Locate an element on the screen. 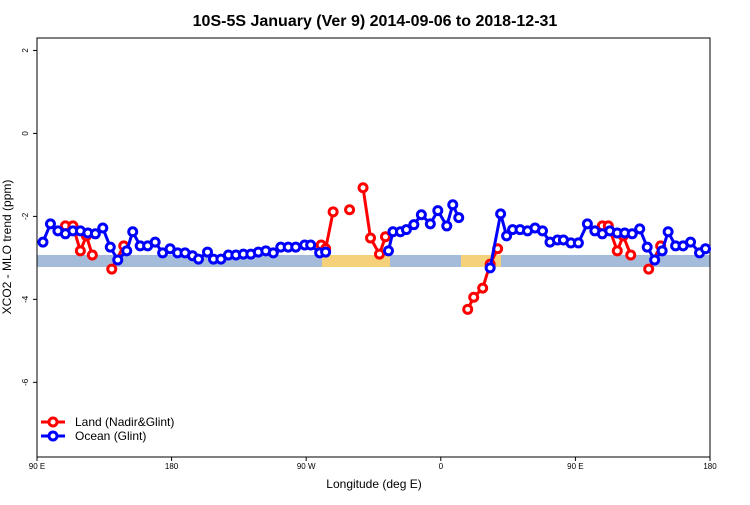 The width and height of the screenshot is (750, 505). x-tick-label: 90 W is located at coordinates (306, 466).